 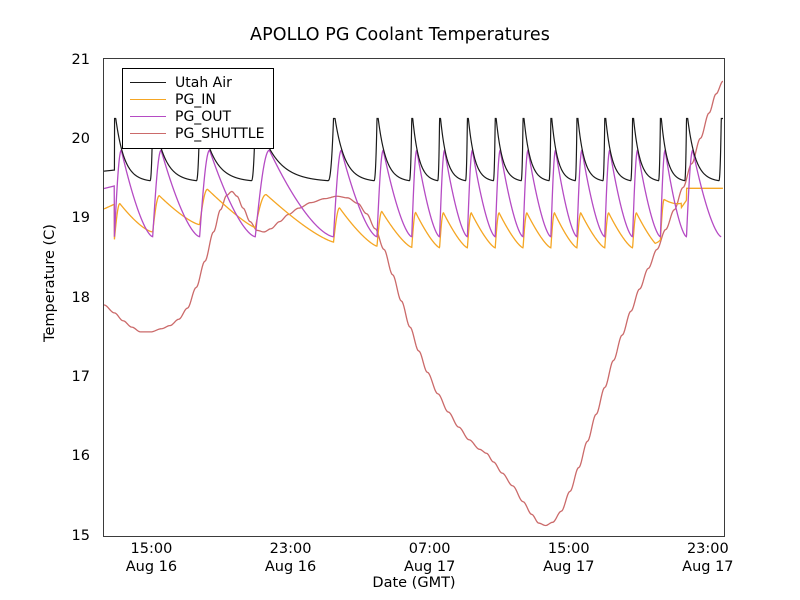 I want to click on y-tick-label: 21, so click(x=80, y=59).